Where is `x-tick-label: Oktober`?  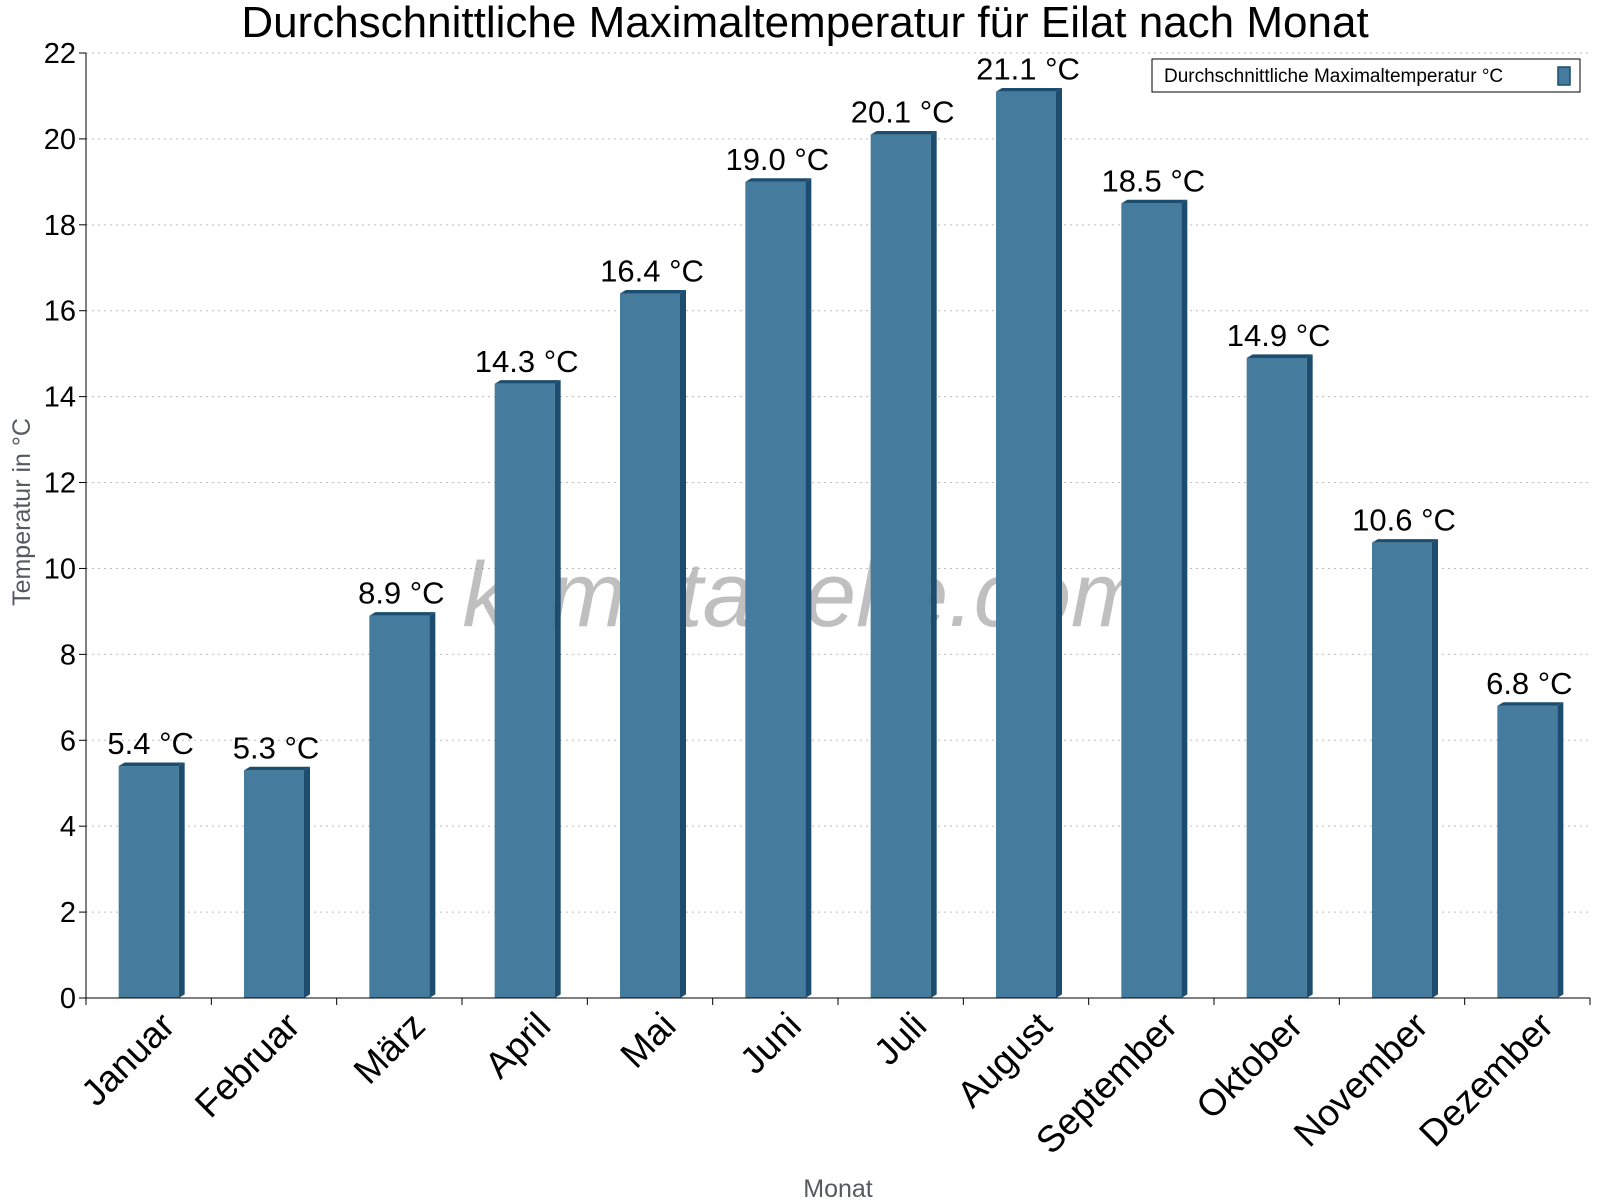 x-tick-label: Oktober is located at coordinates (1249, 1066).